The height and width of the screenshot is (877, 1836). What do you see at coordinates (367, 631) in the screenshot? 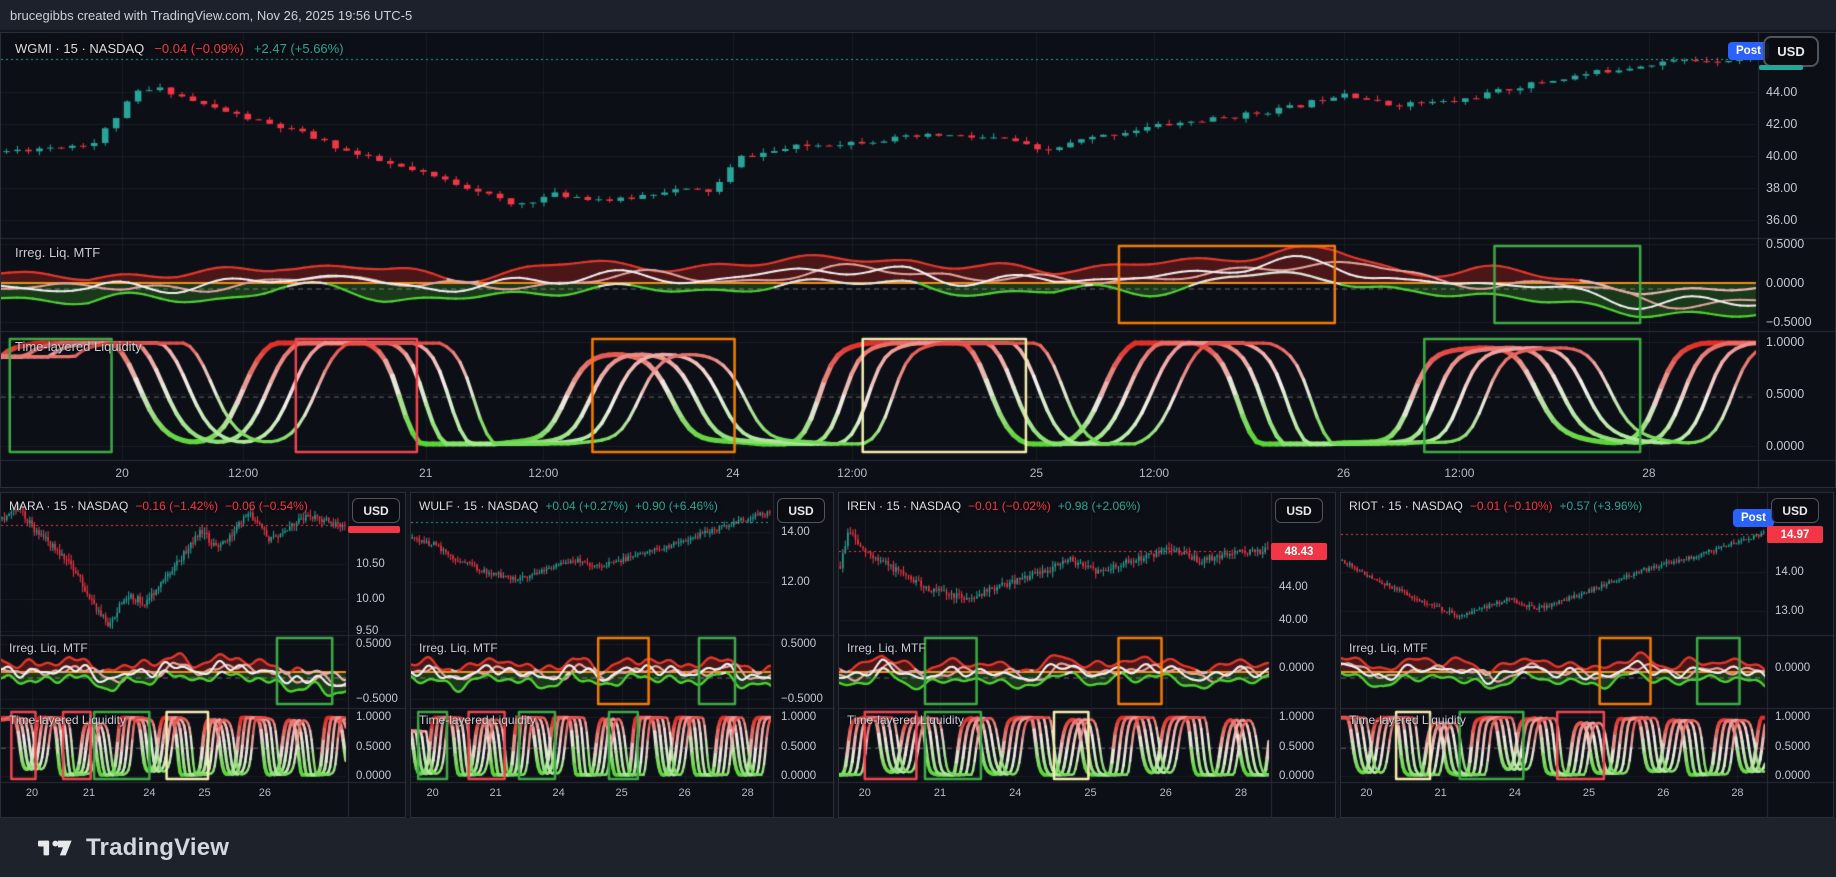
I see `price-axis-label: 9.50` at bounding box center [367, 631].